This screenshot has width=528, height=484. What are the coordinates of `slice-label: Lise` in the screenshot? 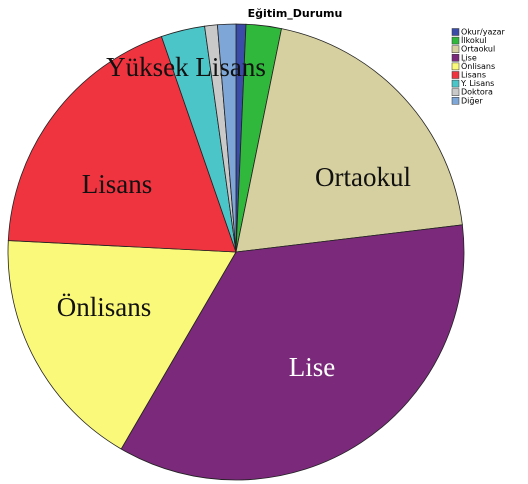 It's located at (312, 367).